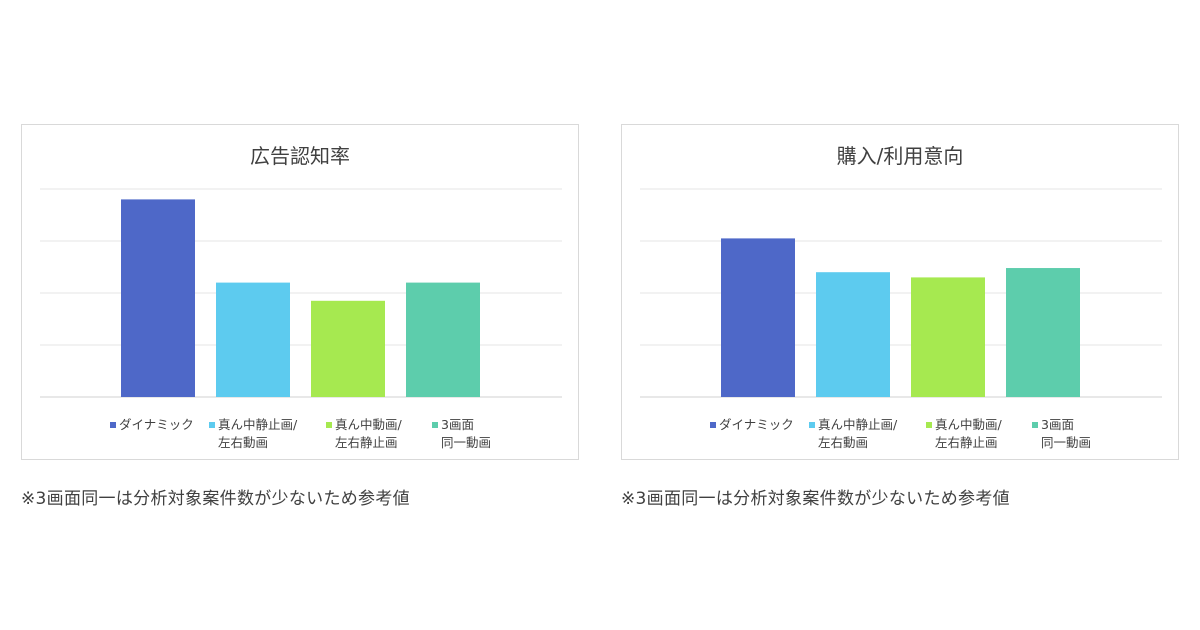 The width and height of the screenshot is (1200, 630). I want to click on footnote-right: ※3画面同一は分析対象案件数が少ないため参考値, so click(815, 499).